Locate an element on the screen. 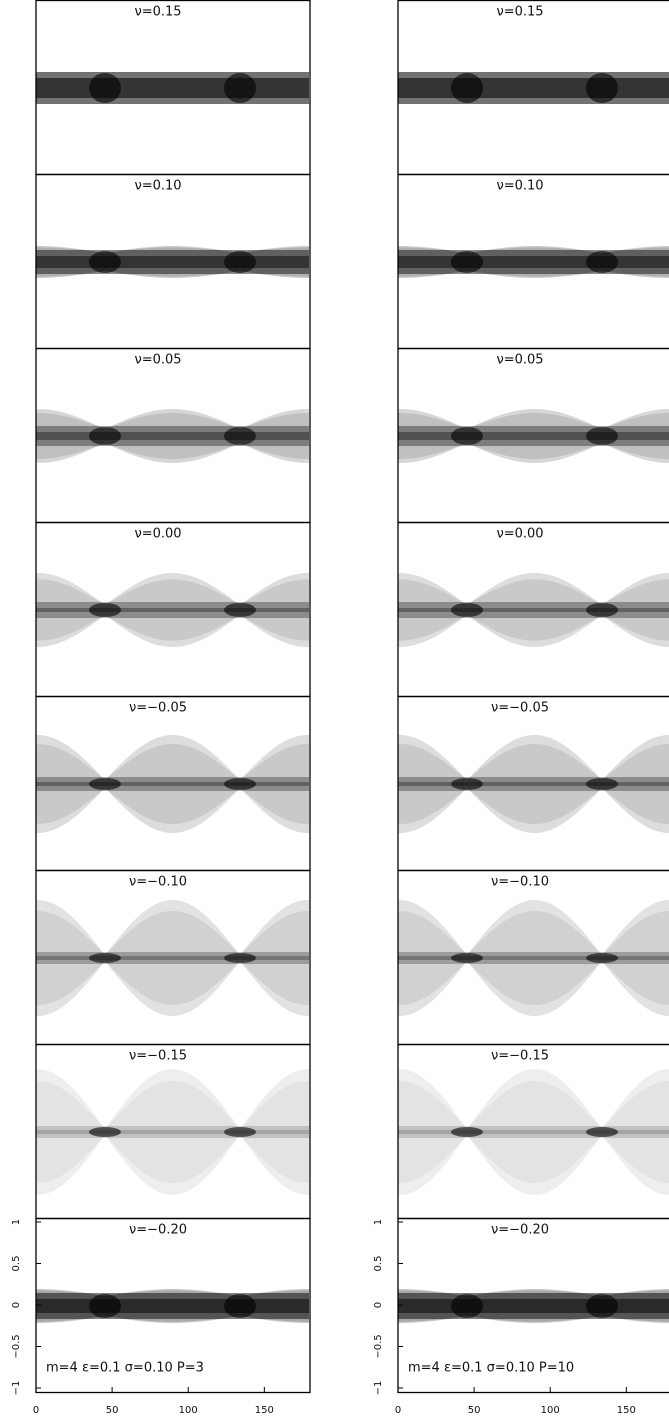  annotation: m=4 ε=0.1 σ=0.10 P=3 is located at coordinates (125, 1368).